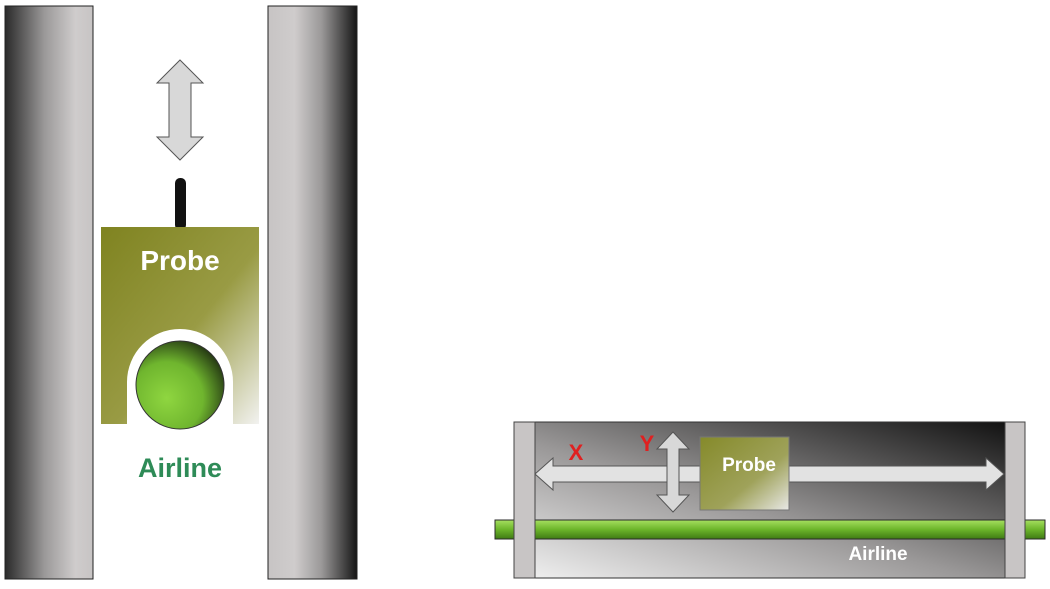 The width and height of the screenshot is (1050, 589). What do you see at coordinates (312, 292) in the screenshot?
I see `right-wall` at bounding box center [312, 292].